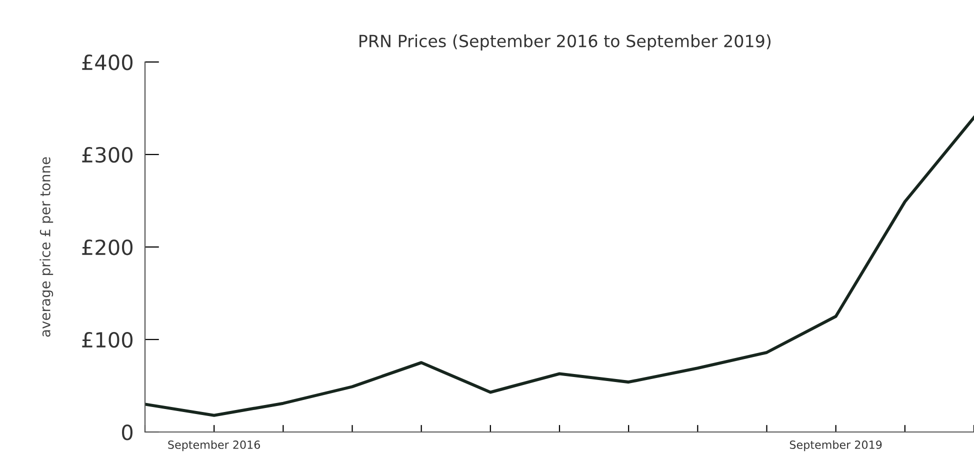  Describe the element at coordinates (107, 62) in the screenshot. I see `y-tick-label: £400` at that location.